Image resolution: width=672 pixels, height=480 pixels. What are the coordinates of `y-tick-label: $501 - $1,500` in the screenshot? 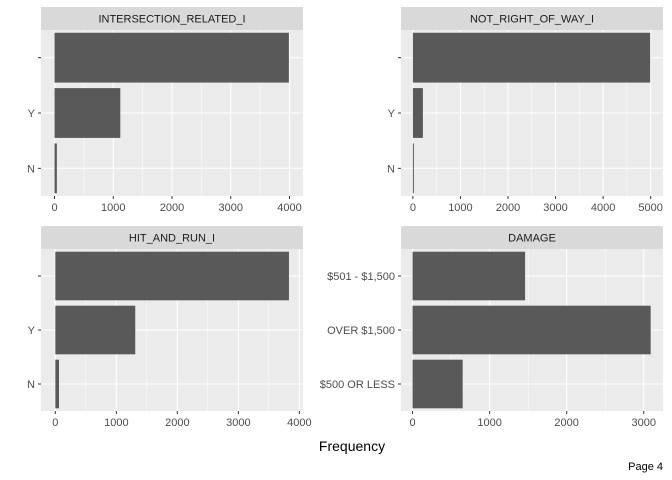 It's located at (361, 277).